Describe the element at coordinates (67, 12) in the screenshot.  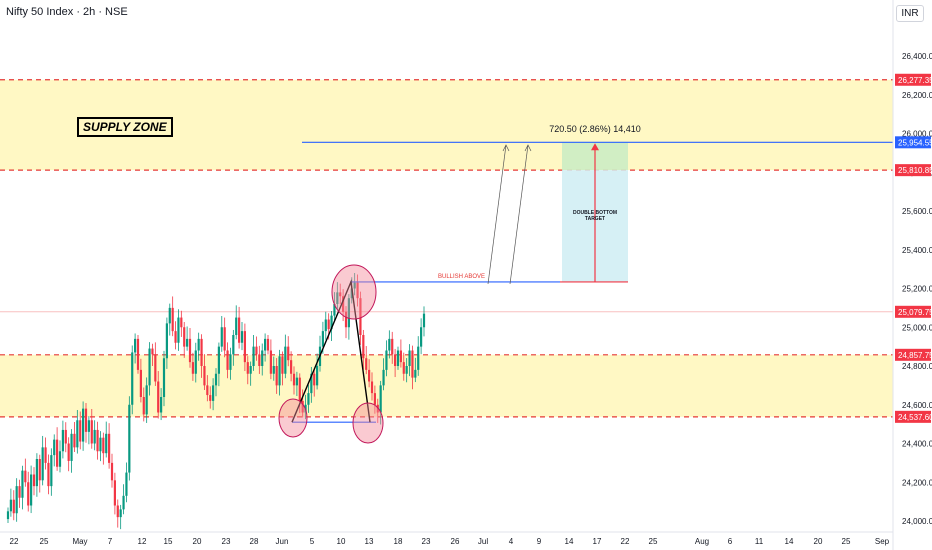
I see `symbol-title: Nifty 50 Index · 2h · NSE` at that location.